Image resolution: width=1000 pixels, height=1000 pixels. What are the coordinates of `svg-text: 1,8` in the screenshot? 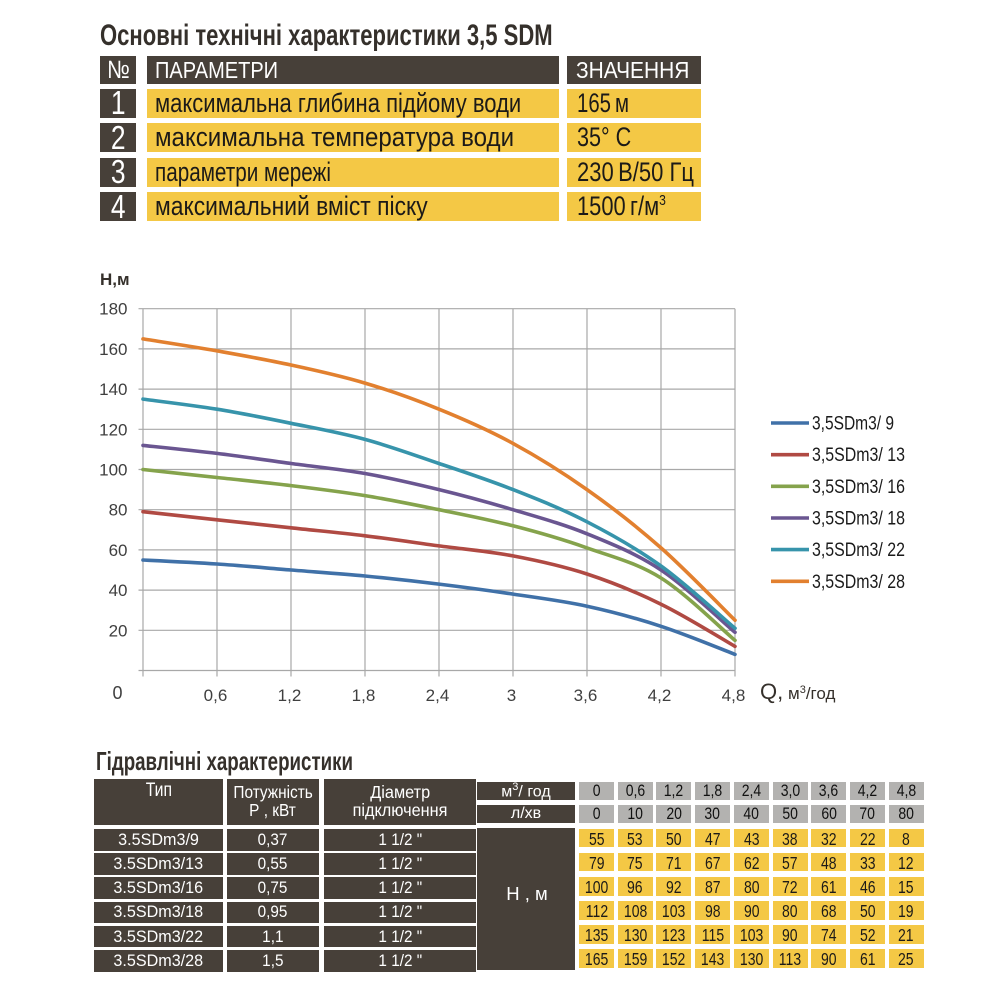 It's located at (364, 695).